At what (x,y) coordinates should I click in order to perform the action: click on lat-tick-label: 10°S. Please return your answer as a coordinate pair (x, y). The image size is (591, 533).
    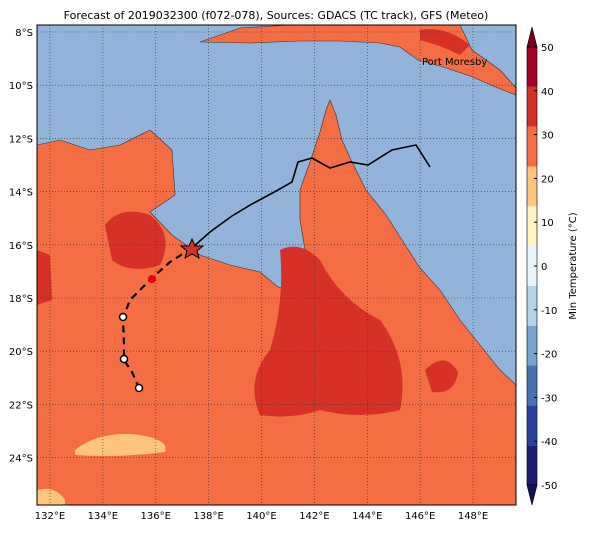
    Looking at the image, I should click on (21, 86).